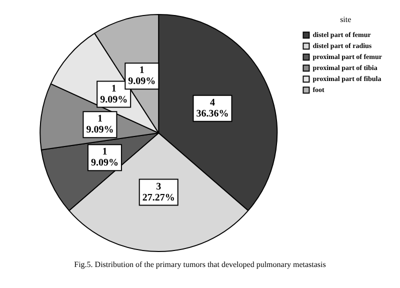 Image resolution: width=400 pixels, height=288 pixels. I want to click on caption: Fig.5. Distribution of the primary tumors that developed pulmonary metastasis, so click(200, 264).